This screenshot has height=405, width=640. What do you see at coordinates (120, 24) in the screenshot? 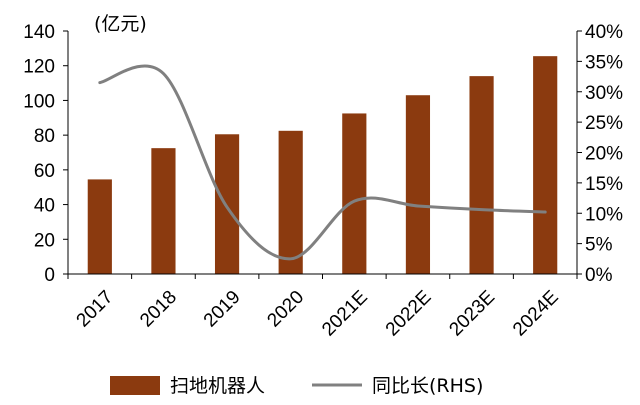
I see `unit-label: (亿元)` at bounding box center [120, 24].